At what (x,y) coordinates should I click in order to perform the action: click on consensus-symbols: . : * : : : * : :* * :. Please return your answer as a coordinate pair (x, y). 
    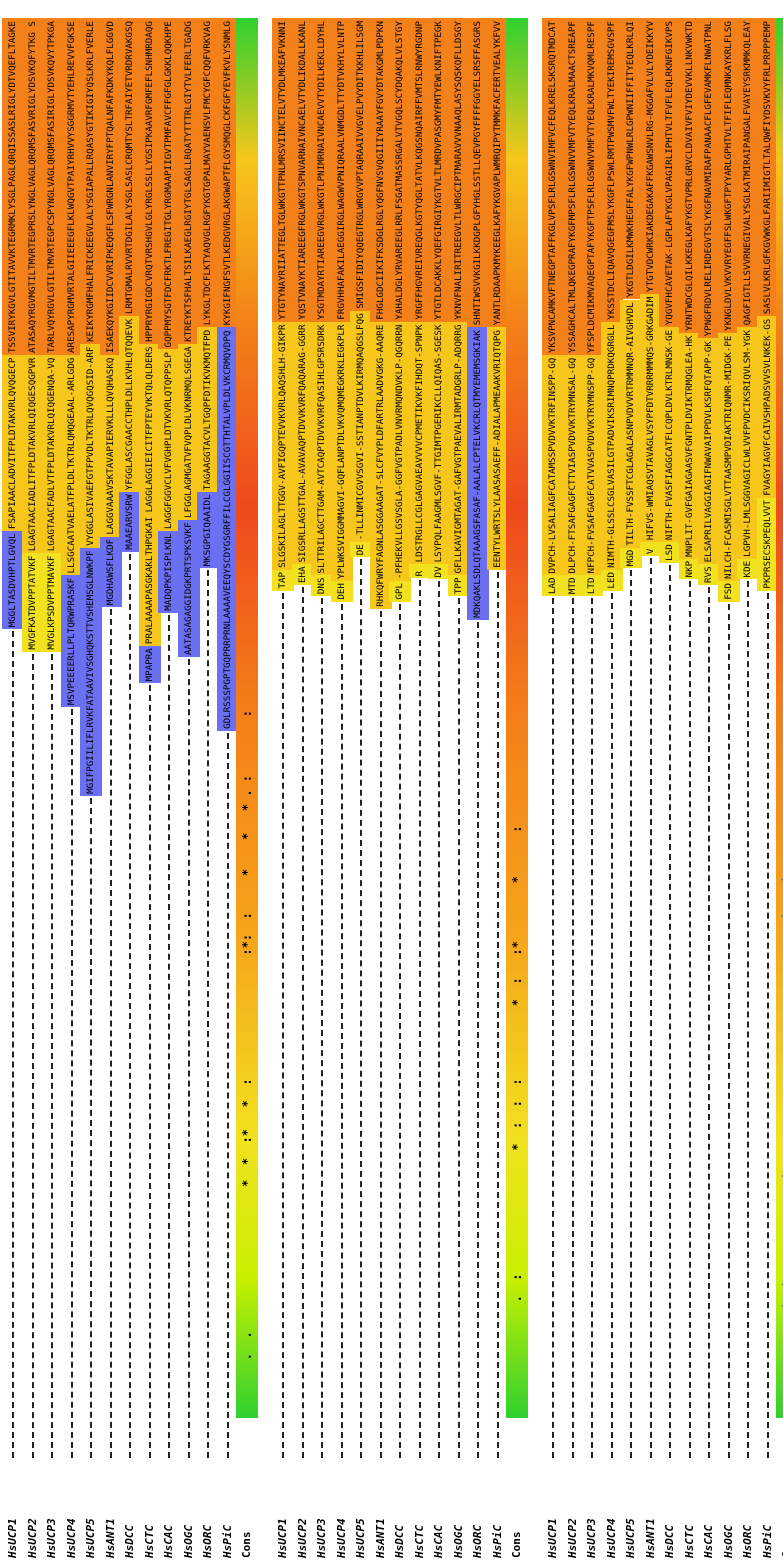
    Looking at the image, I should click on (517, 1121).